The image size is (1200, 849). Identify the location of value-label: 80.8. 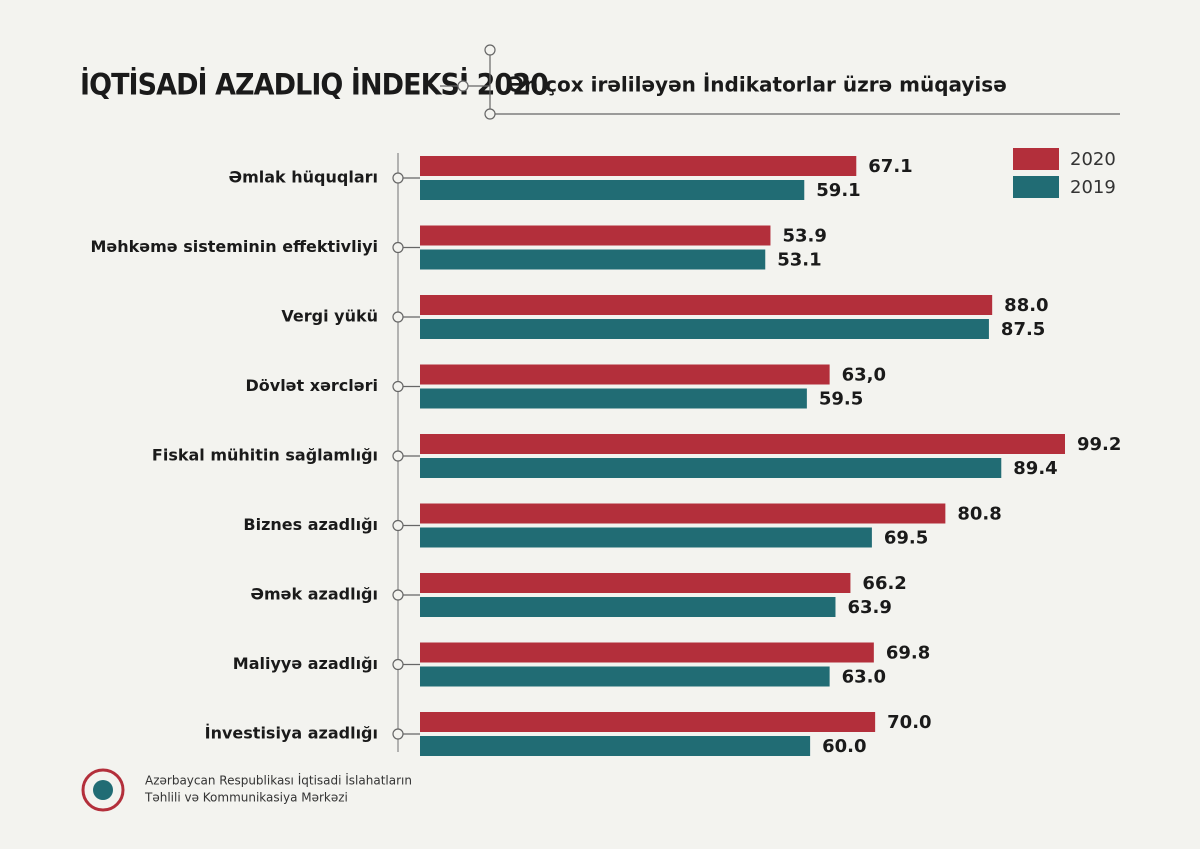
(979, 514).